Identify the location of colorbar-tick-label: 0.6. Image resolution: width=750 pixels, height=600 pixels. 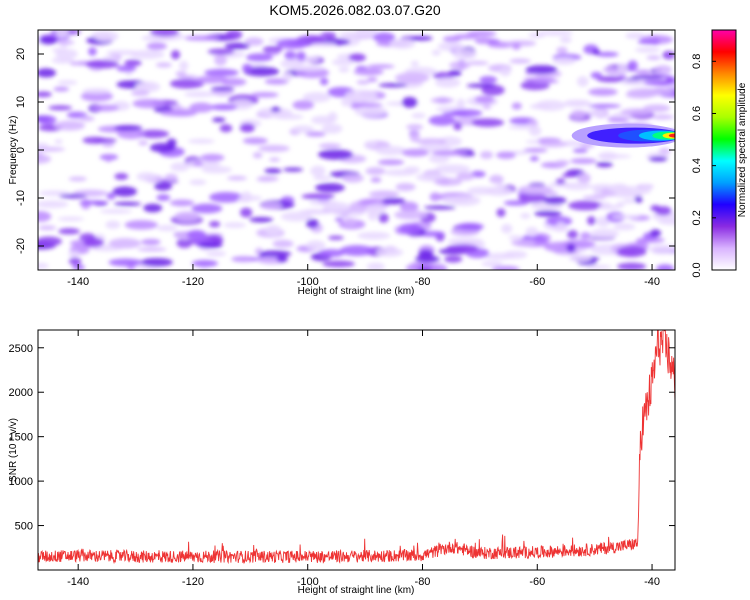
(697, 113).